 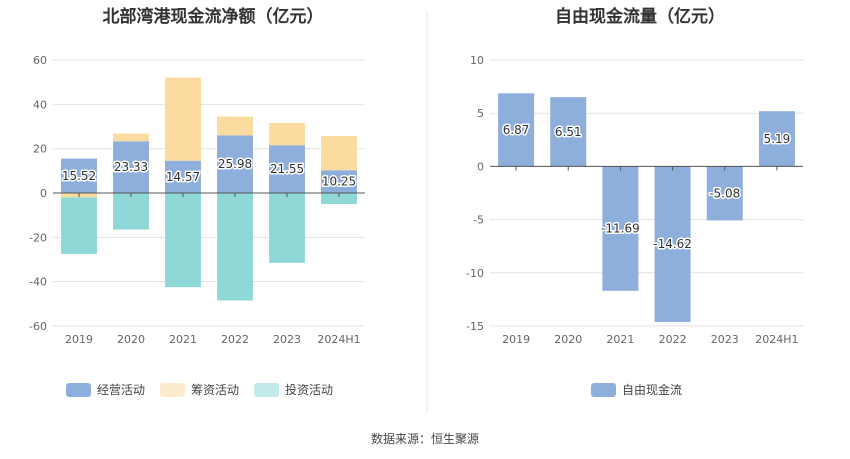 I want to click on right-data-label: -5.08, so click(x=724, y=193).